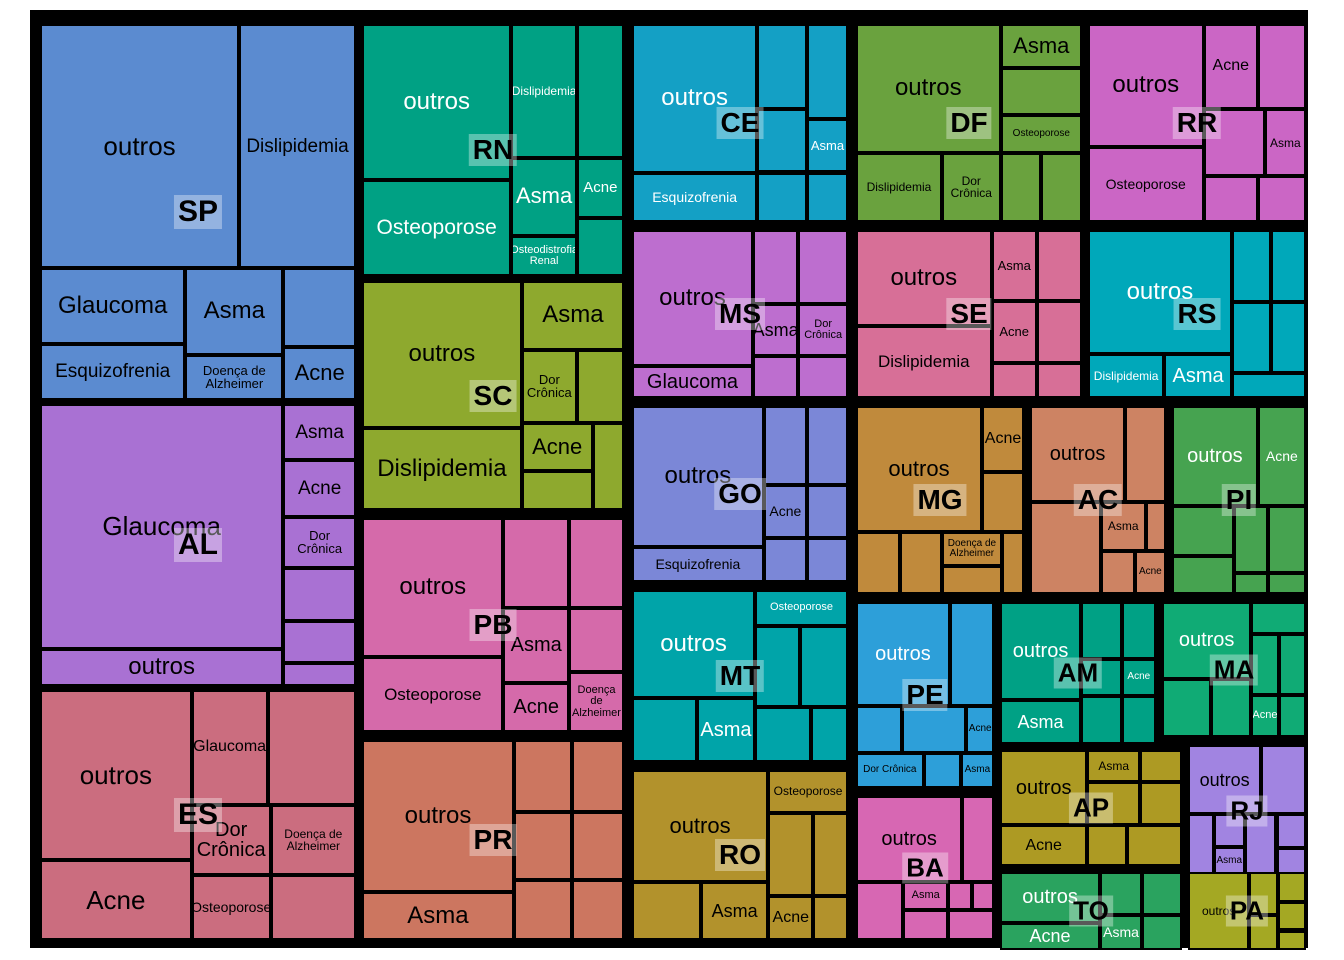 The image size is (1344, 960). What do you see at coordinates (972, 548) in the screenshot?
I see `cell-mg-doen-a-de-alzheimer: Doença de Alzheimer` at bounding box center [972, 548].